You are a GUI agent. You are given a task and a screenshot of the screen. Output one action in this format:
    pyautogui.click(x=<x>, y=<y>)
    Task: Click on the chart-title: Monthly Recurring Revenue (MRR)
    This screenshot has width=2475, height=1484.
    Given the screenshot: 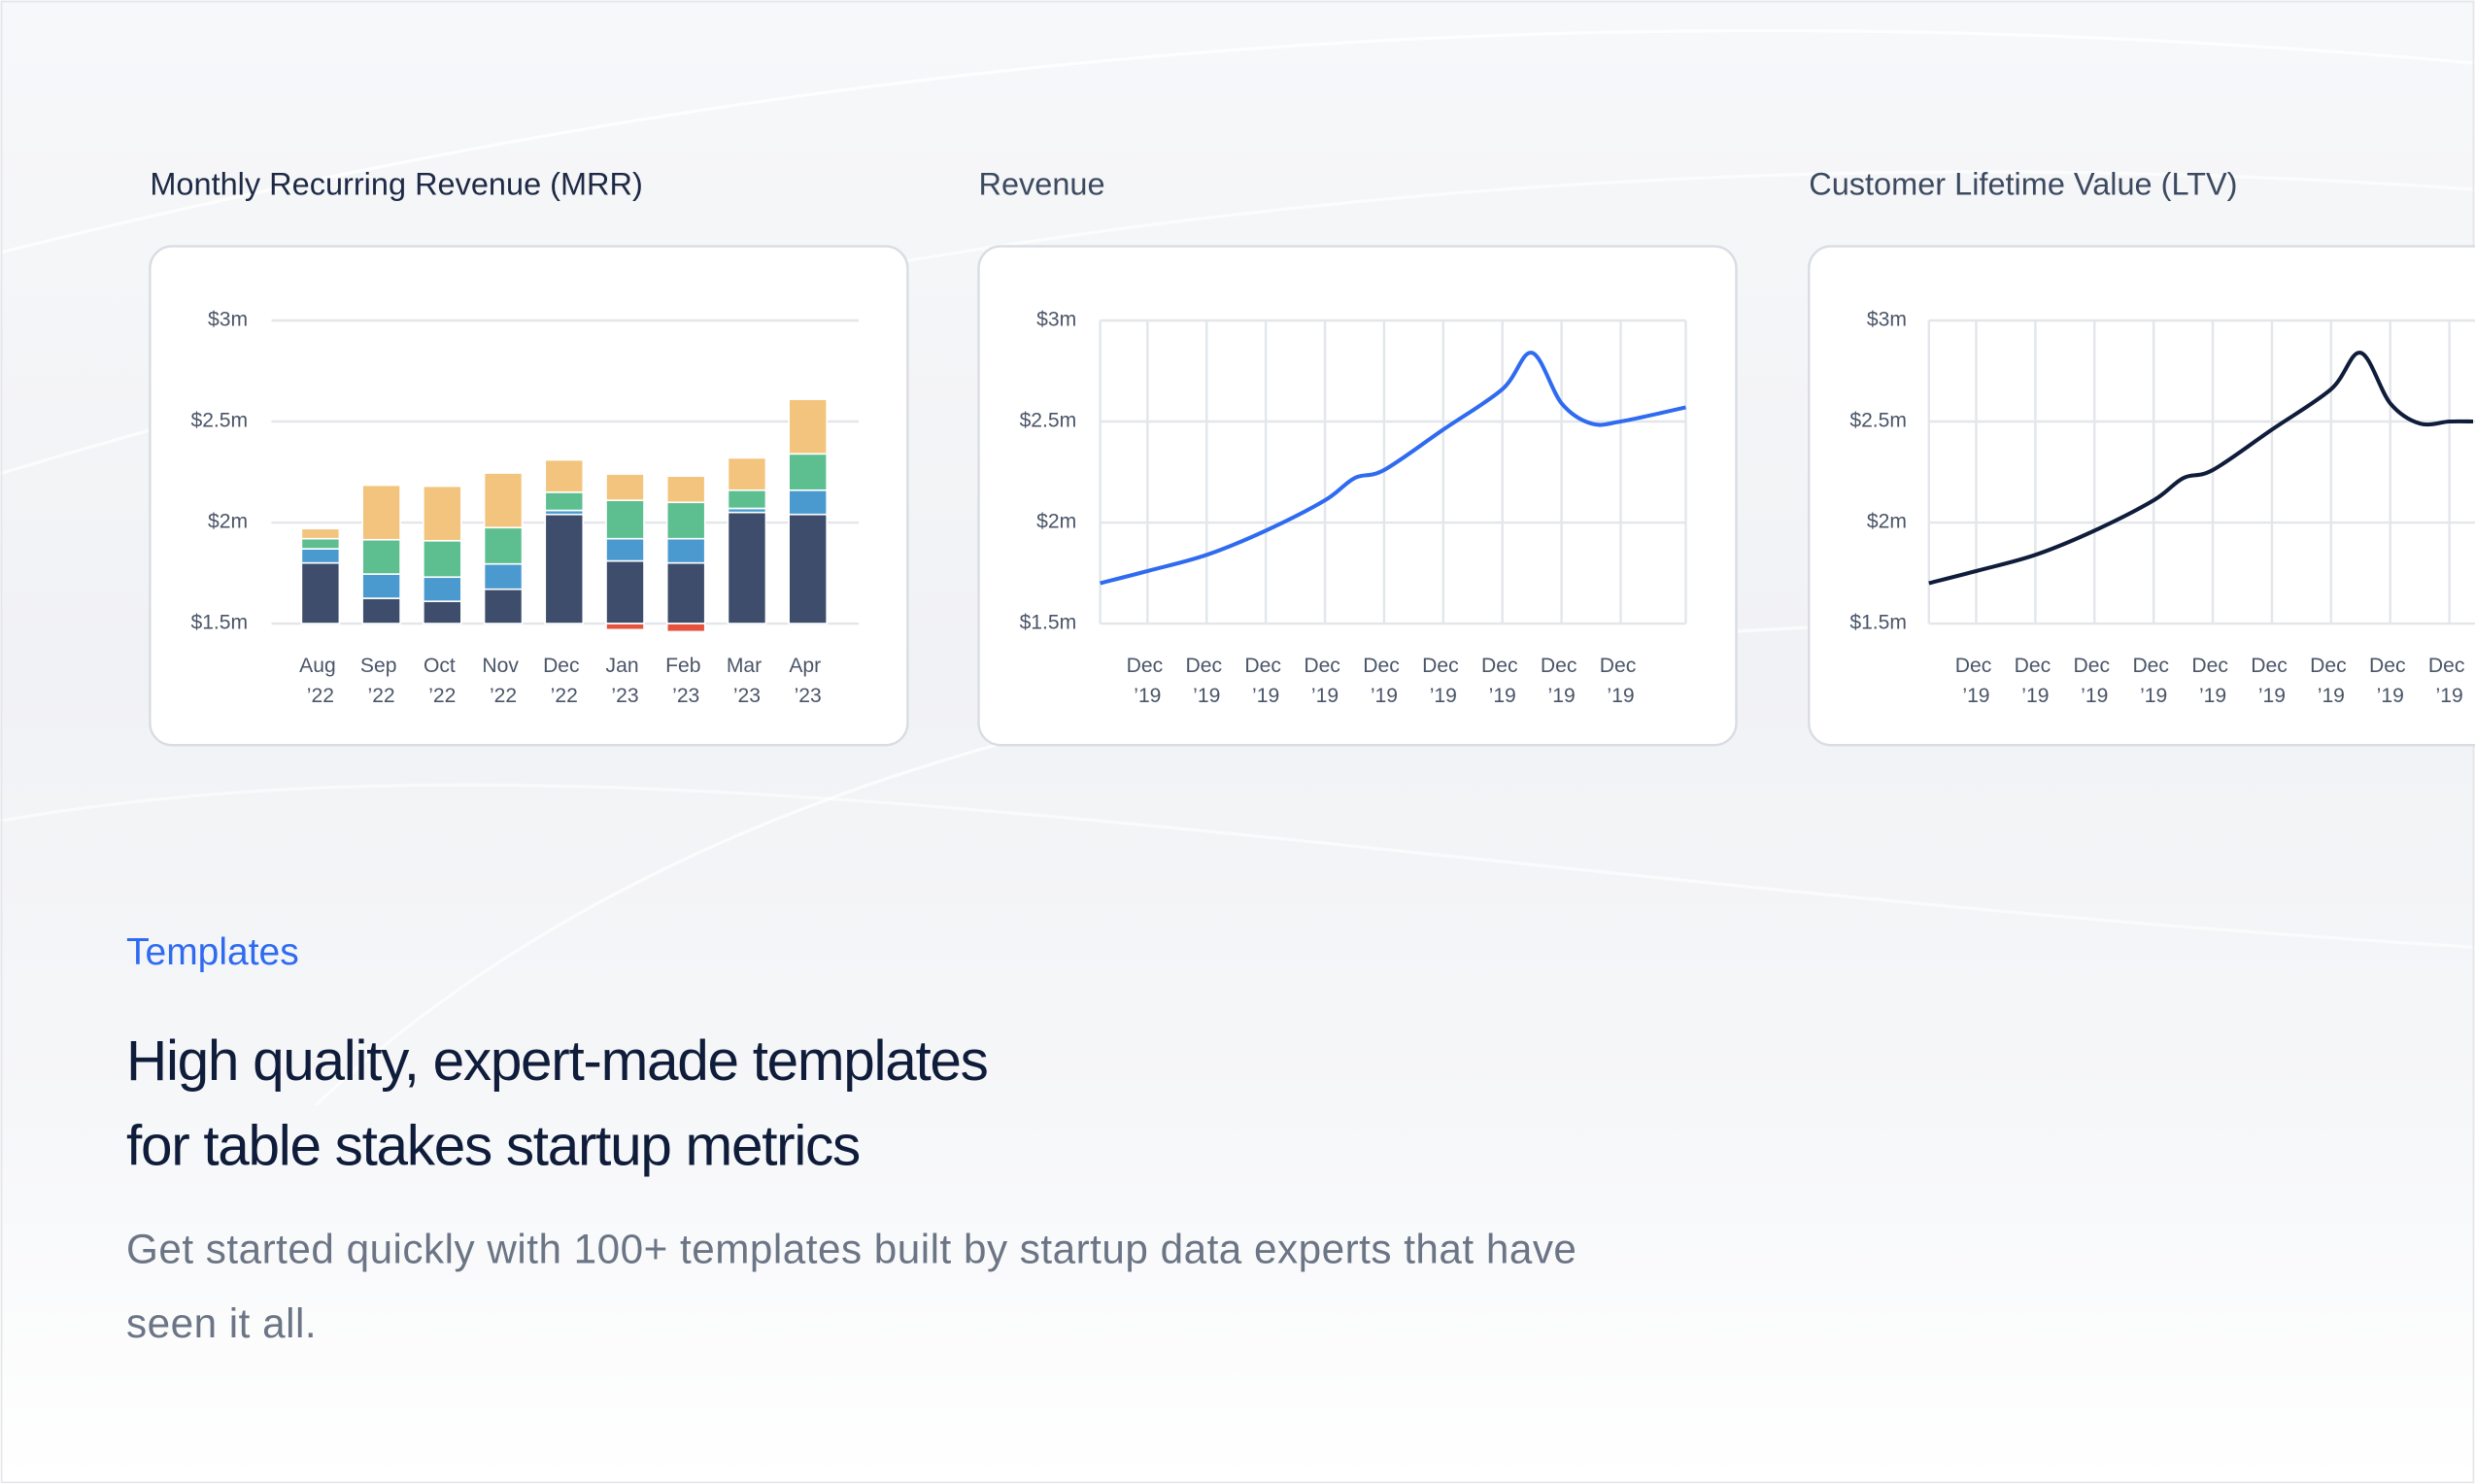 What is the action you would take?
    pyautogui.click(x=396, y=183)
    